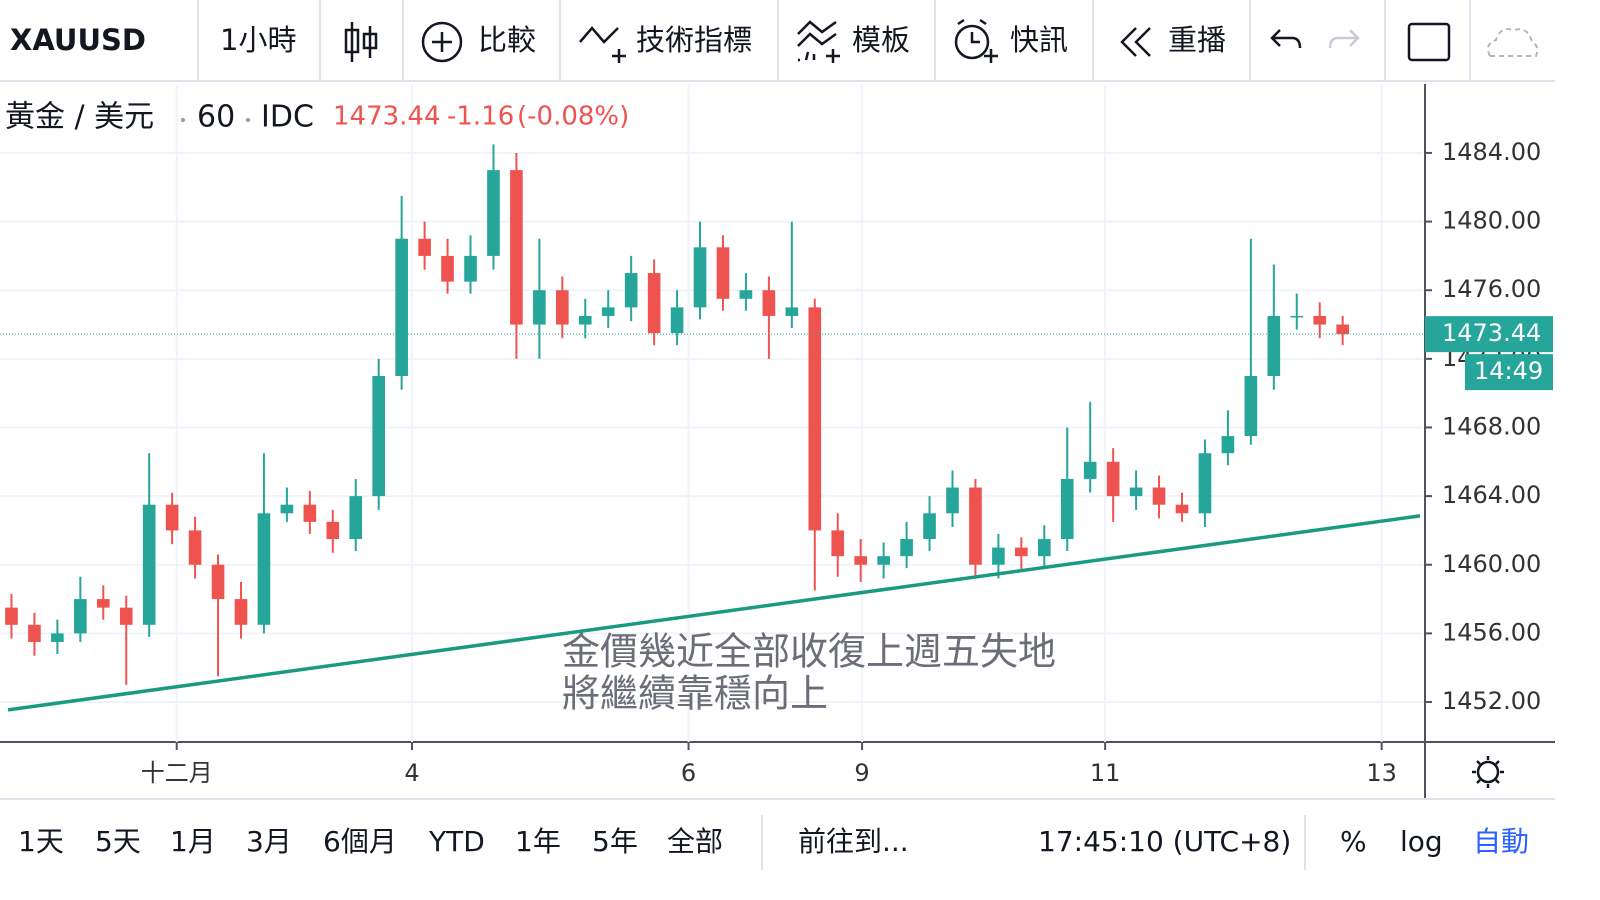 Image resolution: width=1600 pixels, height=900 pixels. What do you see at coordinates (1197, 40) in the screenshot?
I see `replay-button: 重播` at bounding box center [1197, 40].